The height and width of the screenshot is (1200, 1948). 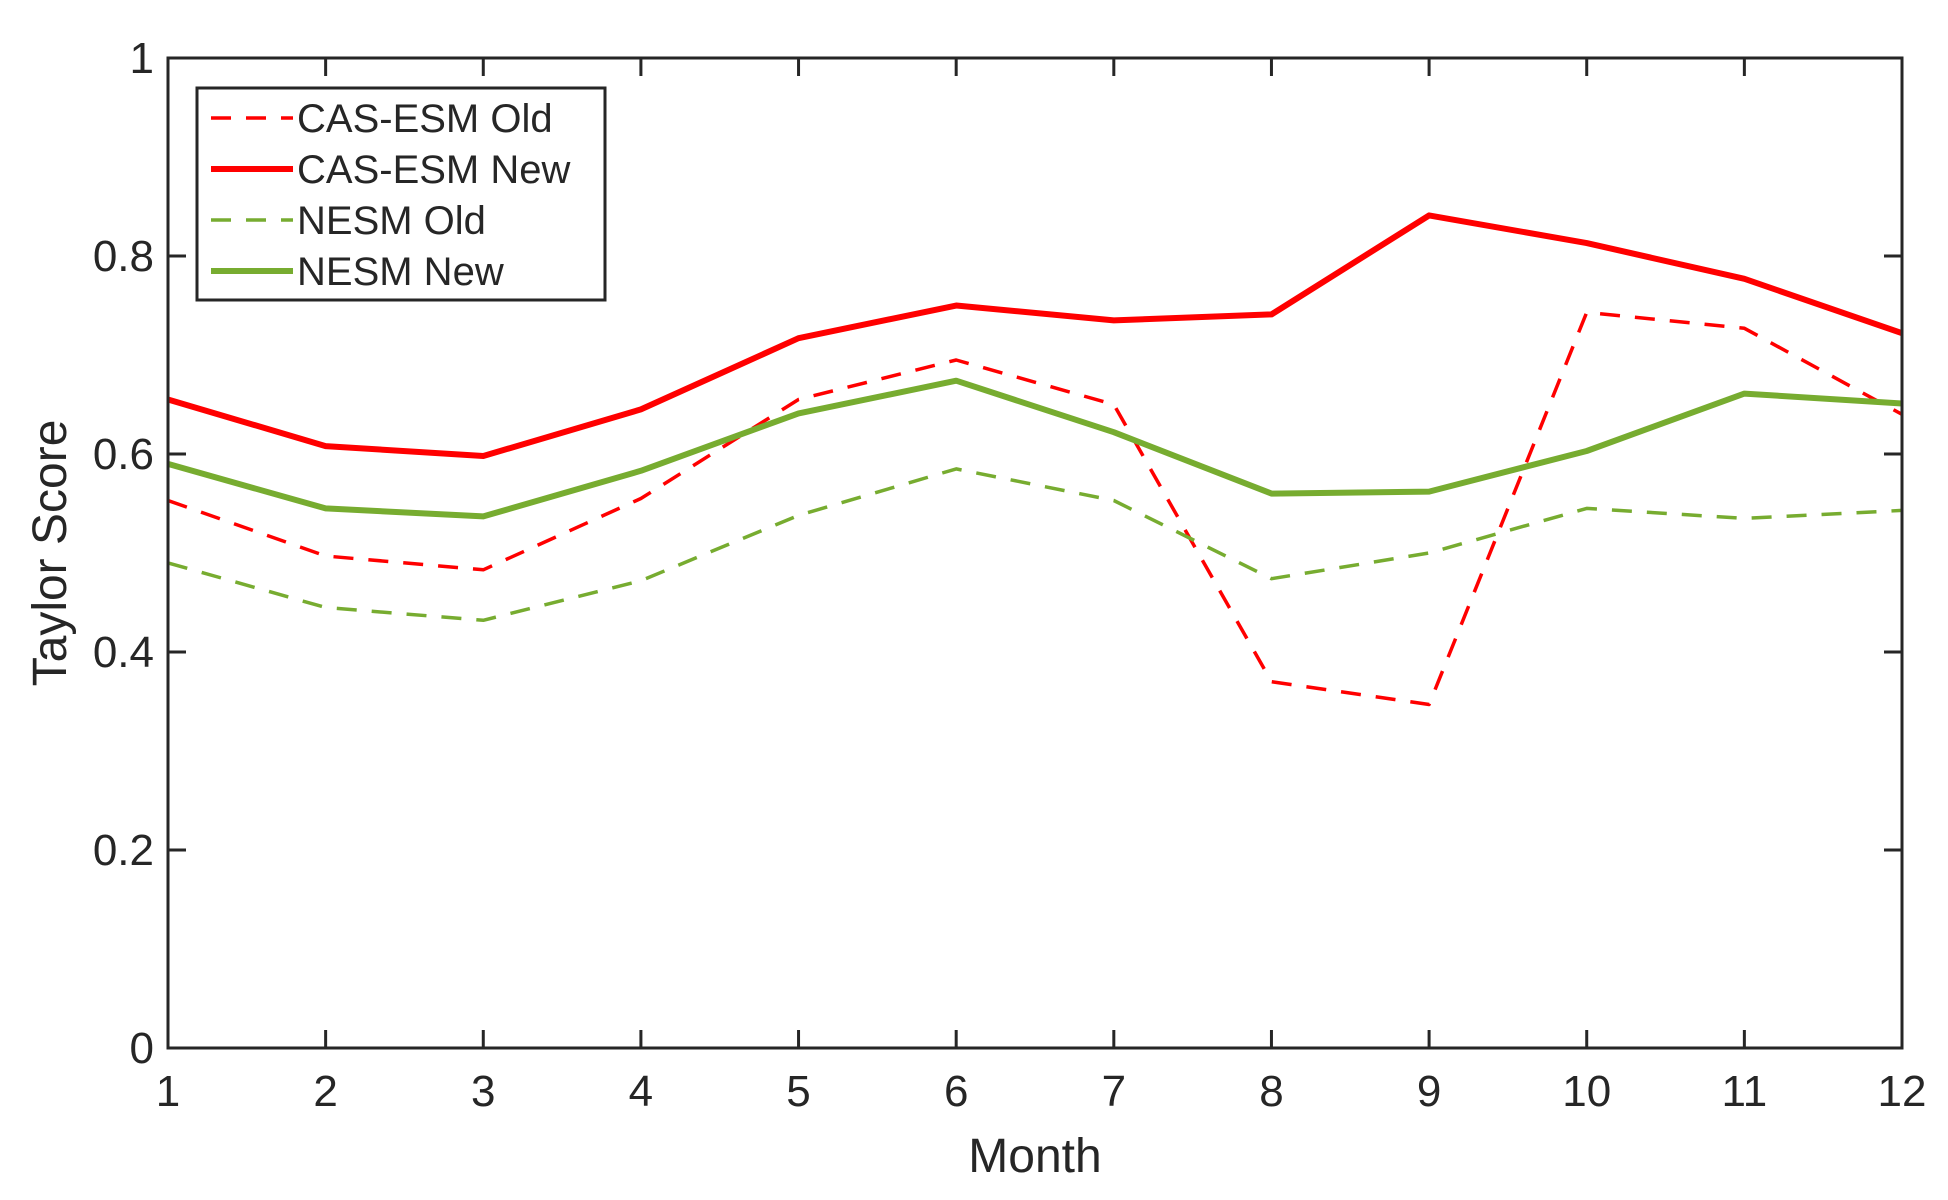 I want to click on legend-box, so click(x=401, y=194).